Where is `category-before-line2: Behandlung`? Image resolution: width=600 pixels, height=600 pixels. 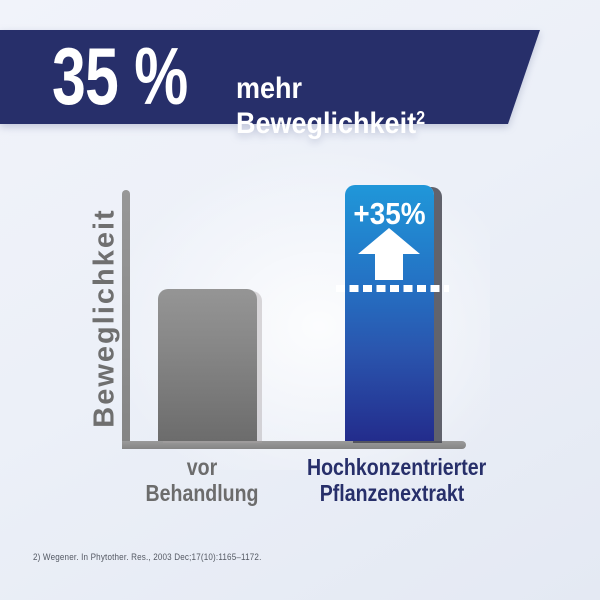
category-before-line2: Behandlung is located at coordinates (202, 493).